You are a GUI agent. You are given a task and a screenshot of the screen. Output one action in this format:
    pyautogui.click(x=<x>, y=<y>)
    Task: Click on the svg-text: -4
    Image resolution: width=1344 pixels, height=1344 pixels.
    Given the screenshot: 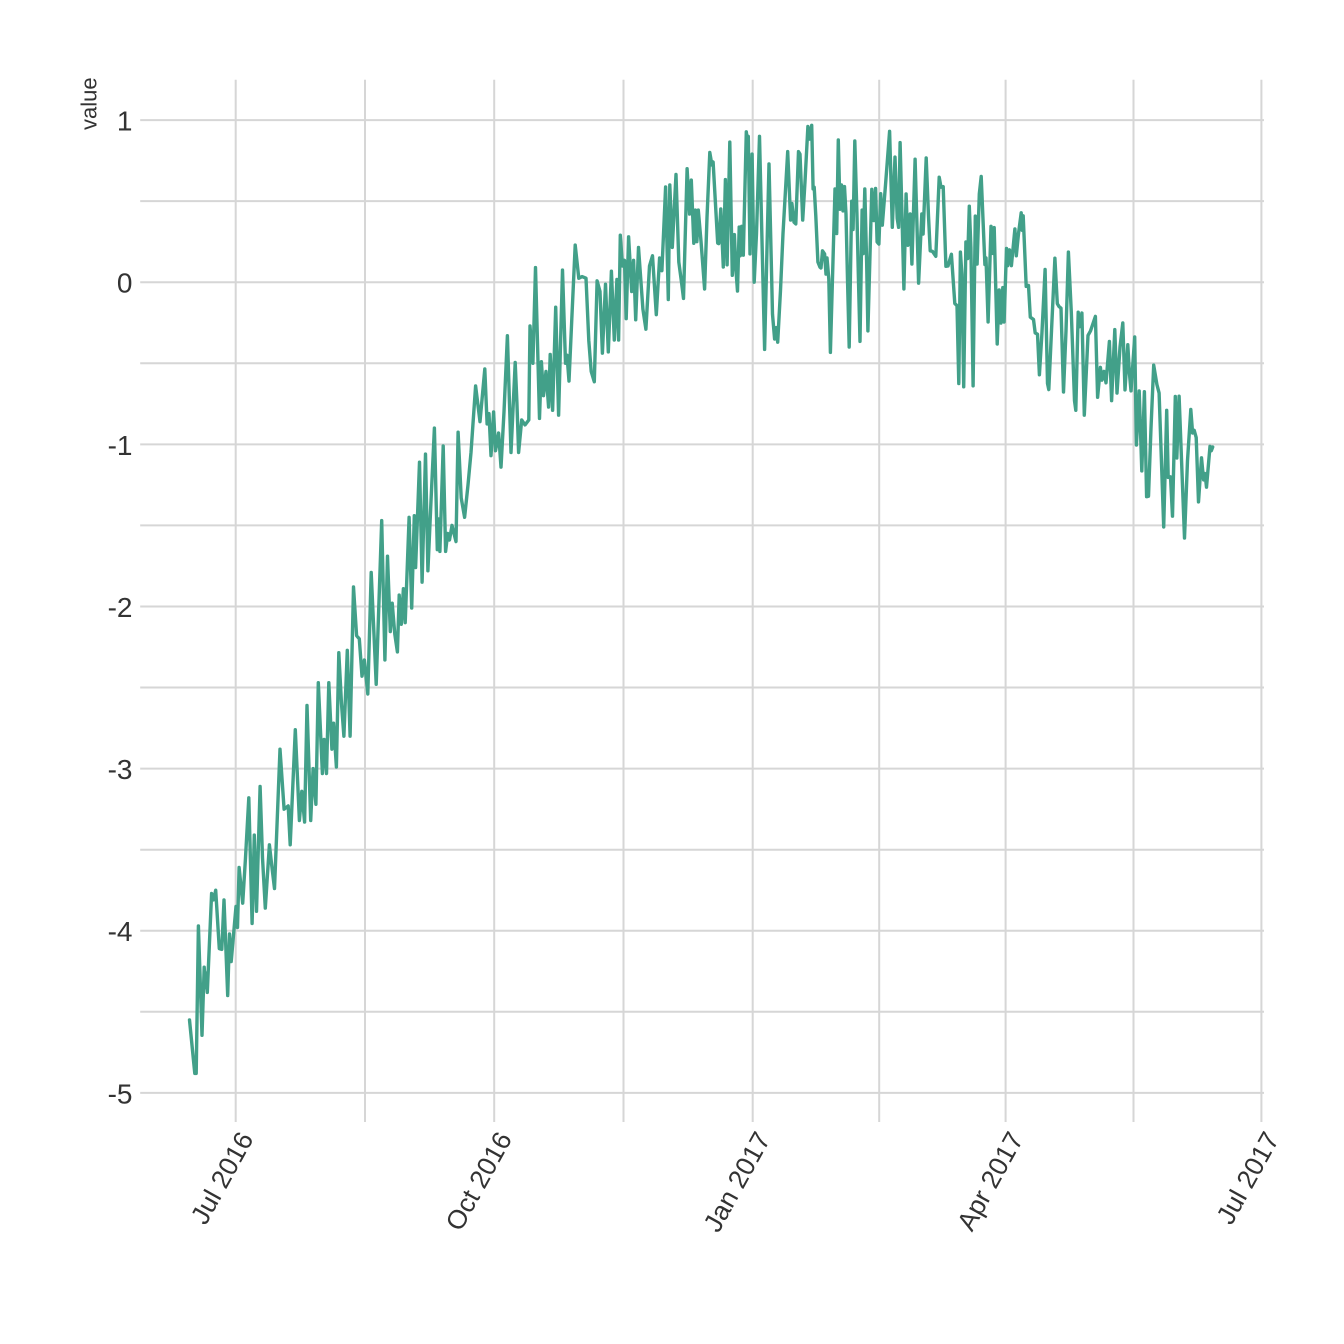 What is the action you would take?
    pyautogui.click(x=120, y=931)
    